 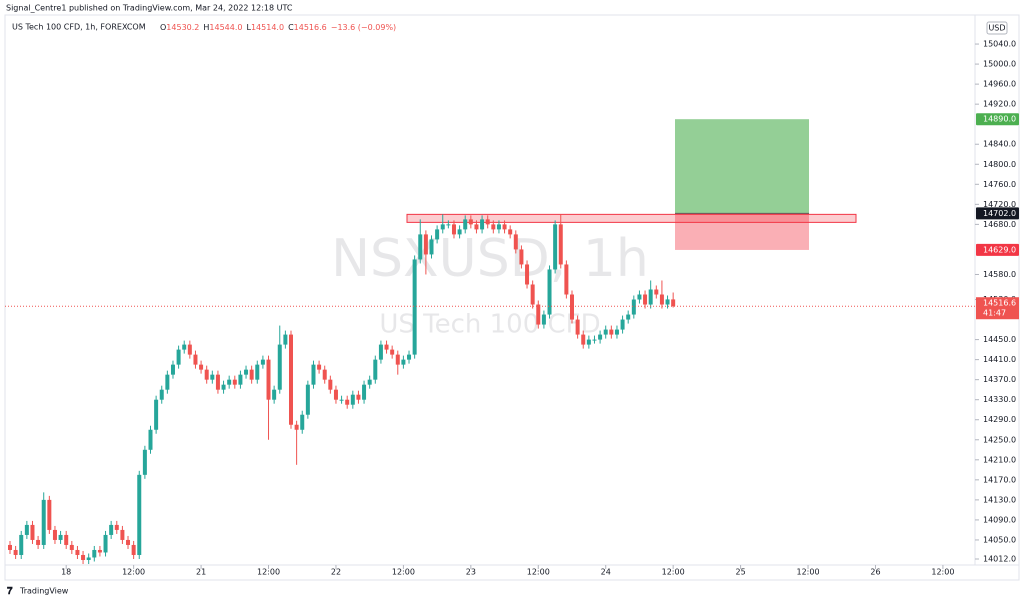 I want to click on currency: USD, so click(x=996, y=28).